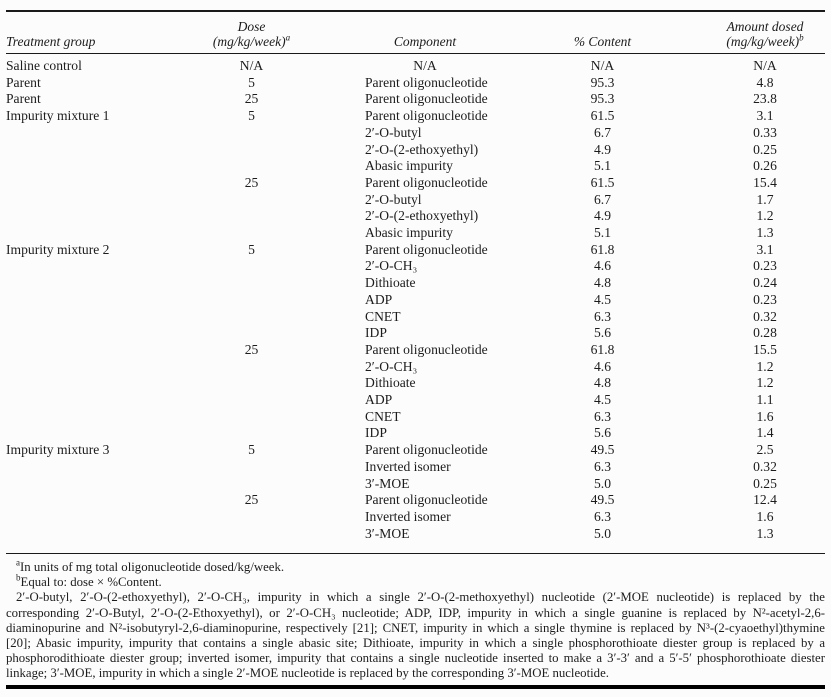 The image size is (831, 697). Describe the element at coordinates (249, 41) in the screenshot. I see `header-dose-units: (mg/kg/week)` at that location.